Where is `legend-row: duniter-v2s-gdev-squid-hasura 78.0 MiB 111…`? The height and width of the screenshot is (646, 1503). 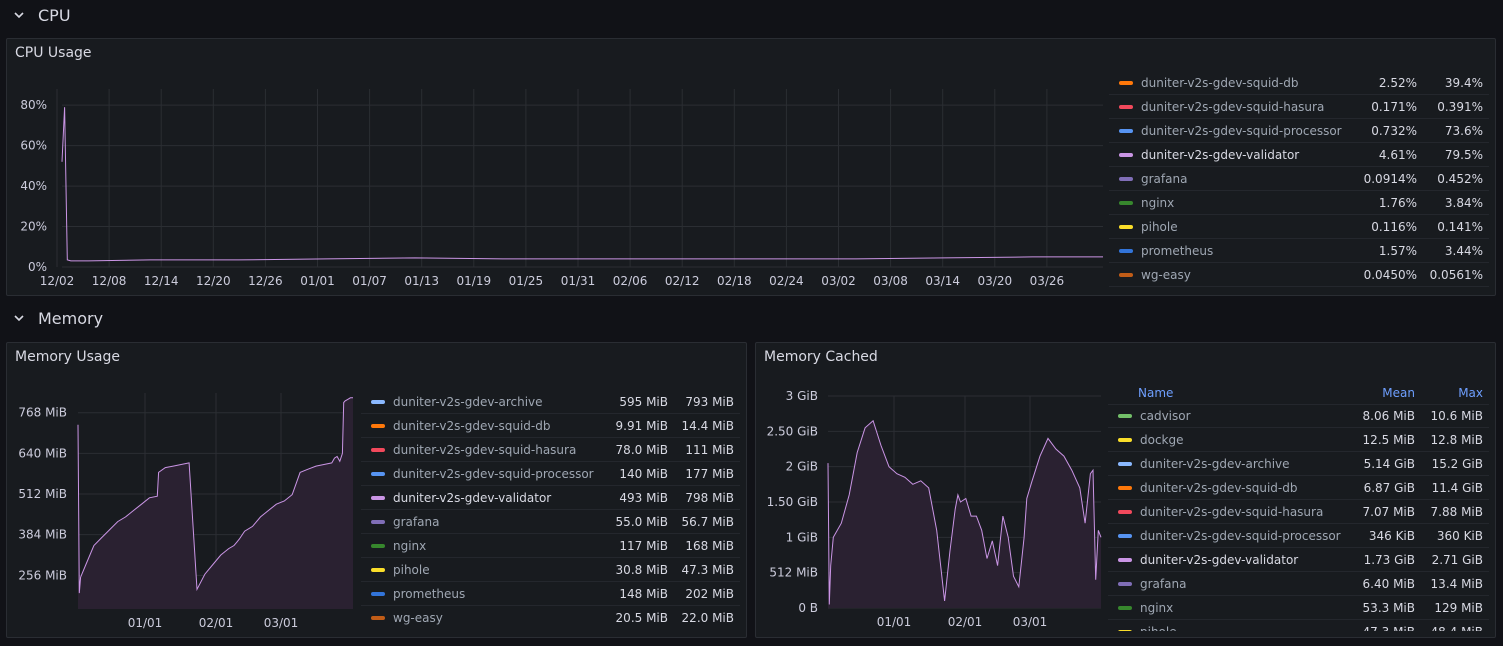
legend-row: duniter-v2s-gdev-squid-hasura 78.0 MiB 111… is located at coordinates (550, 450).